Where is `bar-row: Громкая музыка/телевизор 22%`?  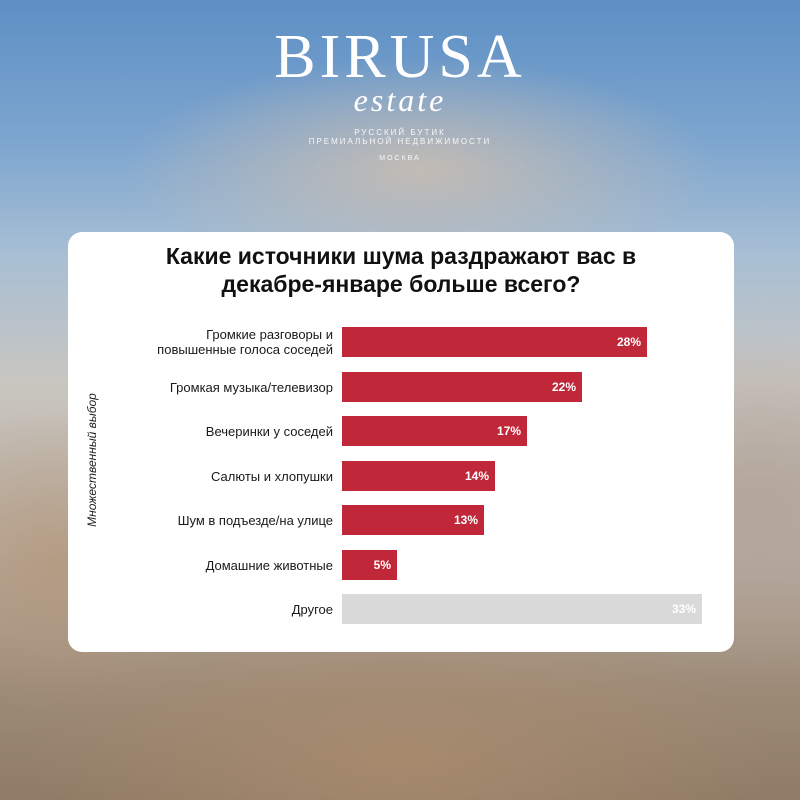 bar-row: Громкая музыка/телевизор 22% is located at coordinates (401, 387).